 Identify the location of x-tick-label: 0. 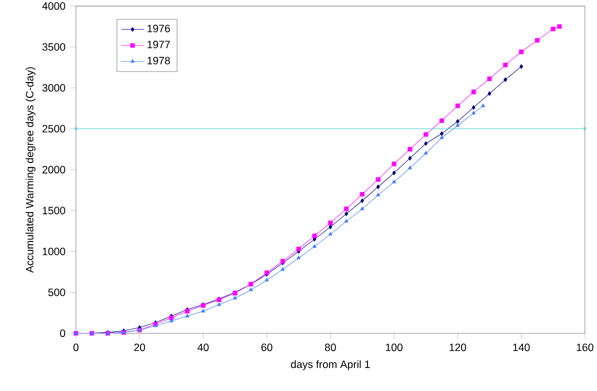
(75, 348).